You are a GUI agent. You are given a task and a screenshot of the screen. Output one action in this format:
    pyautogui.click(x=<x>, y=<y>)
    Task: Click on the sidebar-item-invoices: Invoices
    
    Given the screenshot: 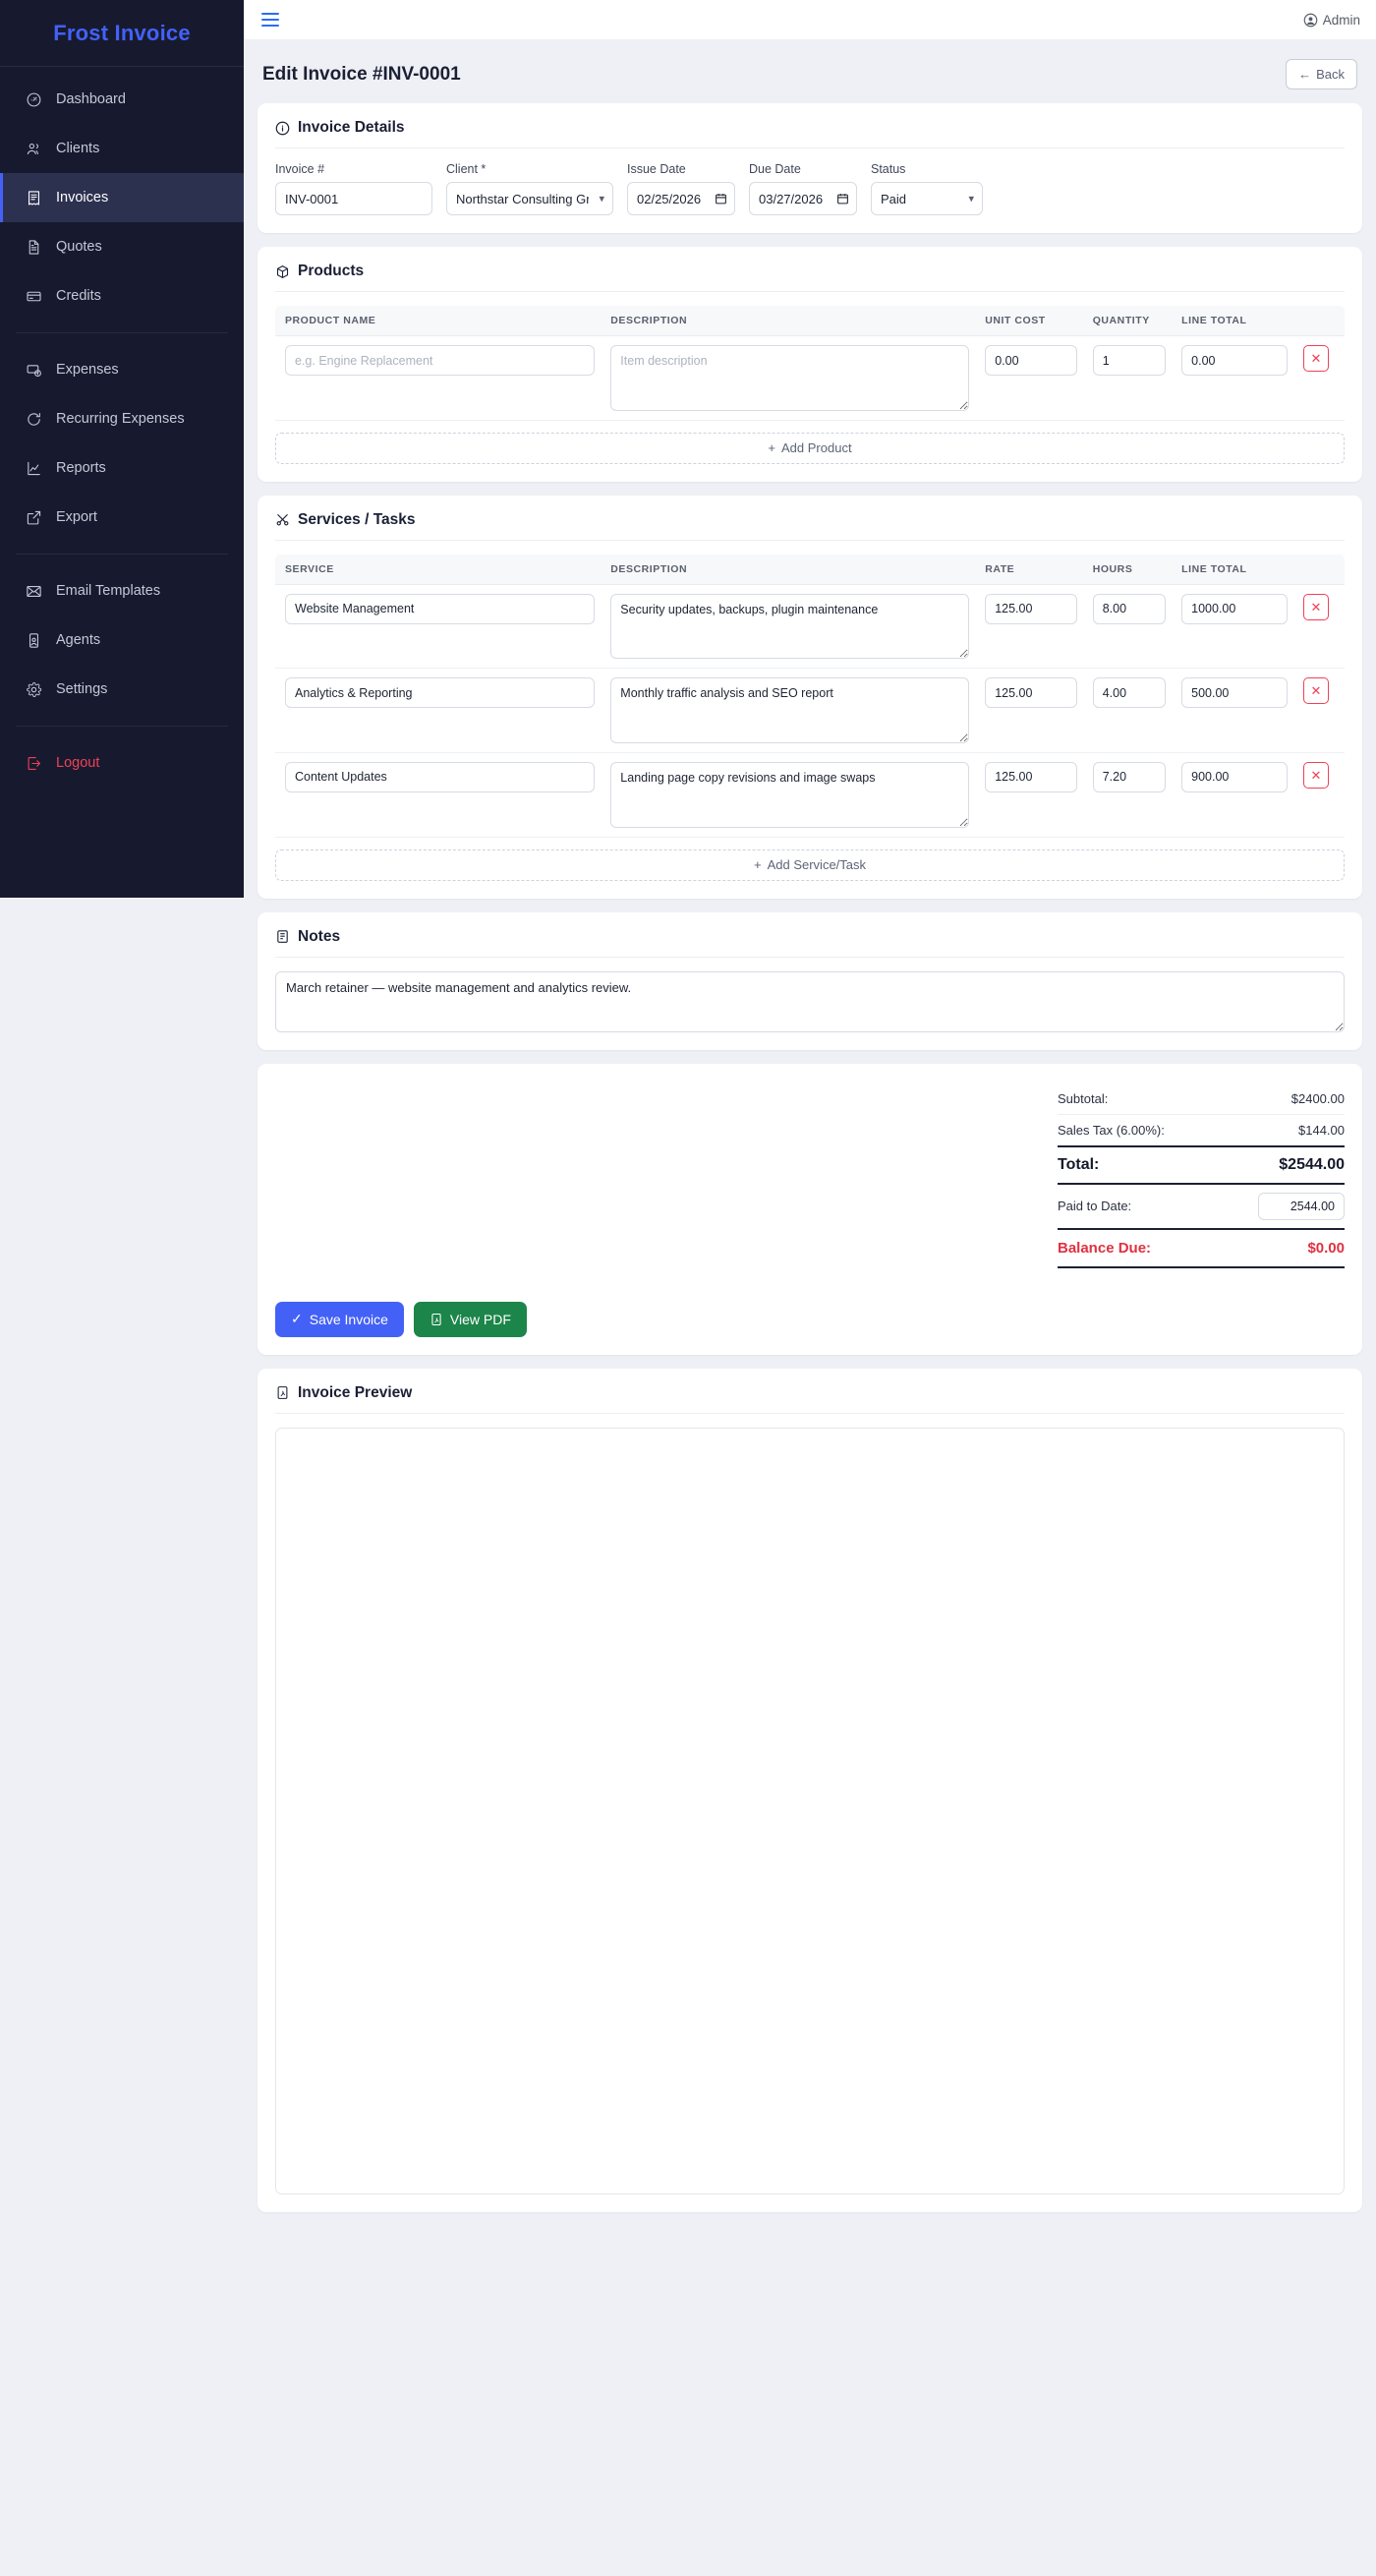 What is the action you would take?
    pyautogui.click(x=122, y=197)
    